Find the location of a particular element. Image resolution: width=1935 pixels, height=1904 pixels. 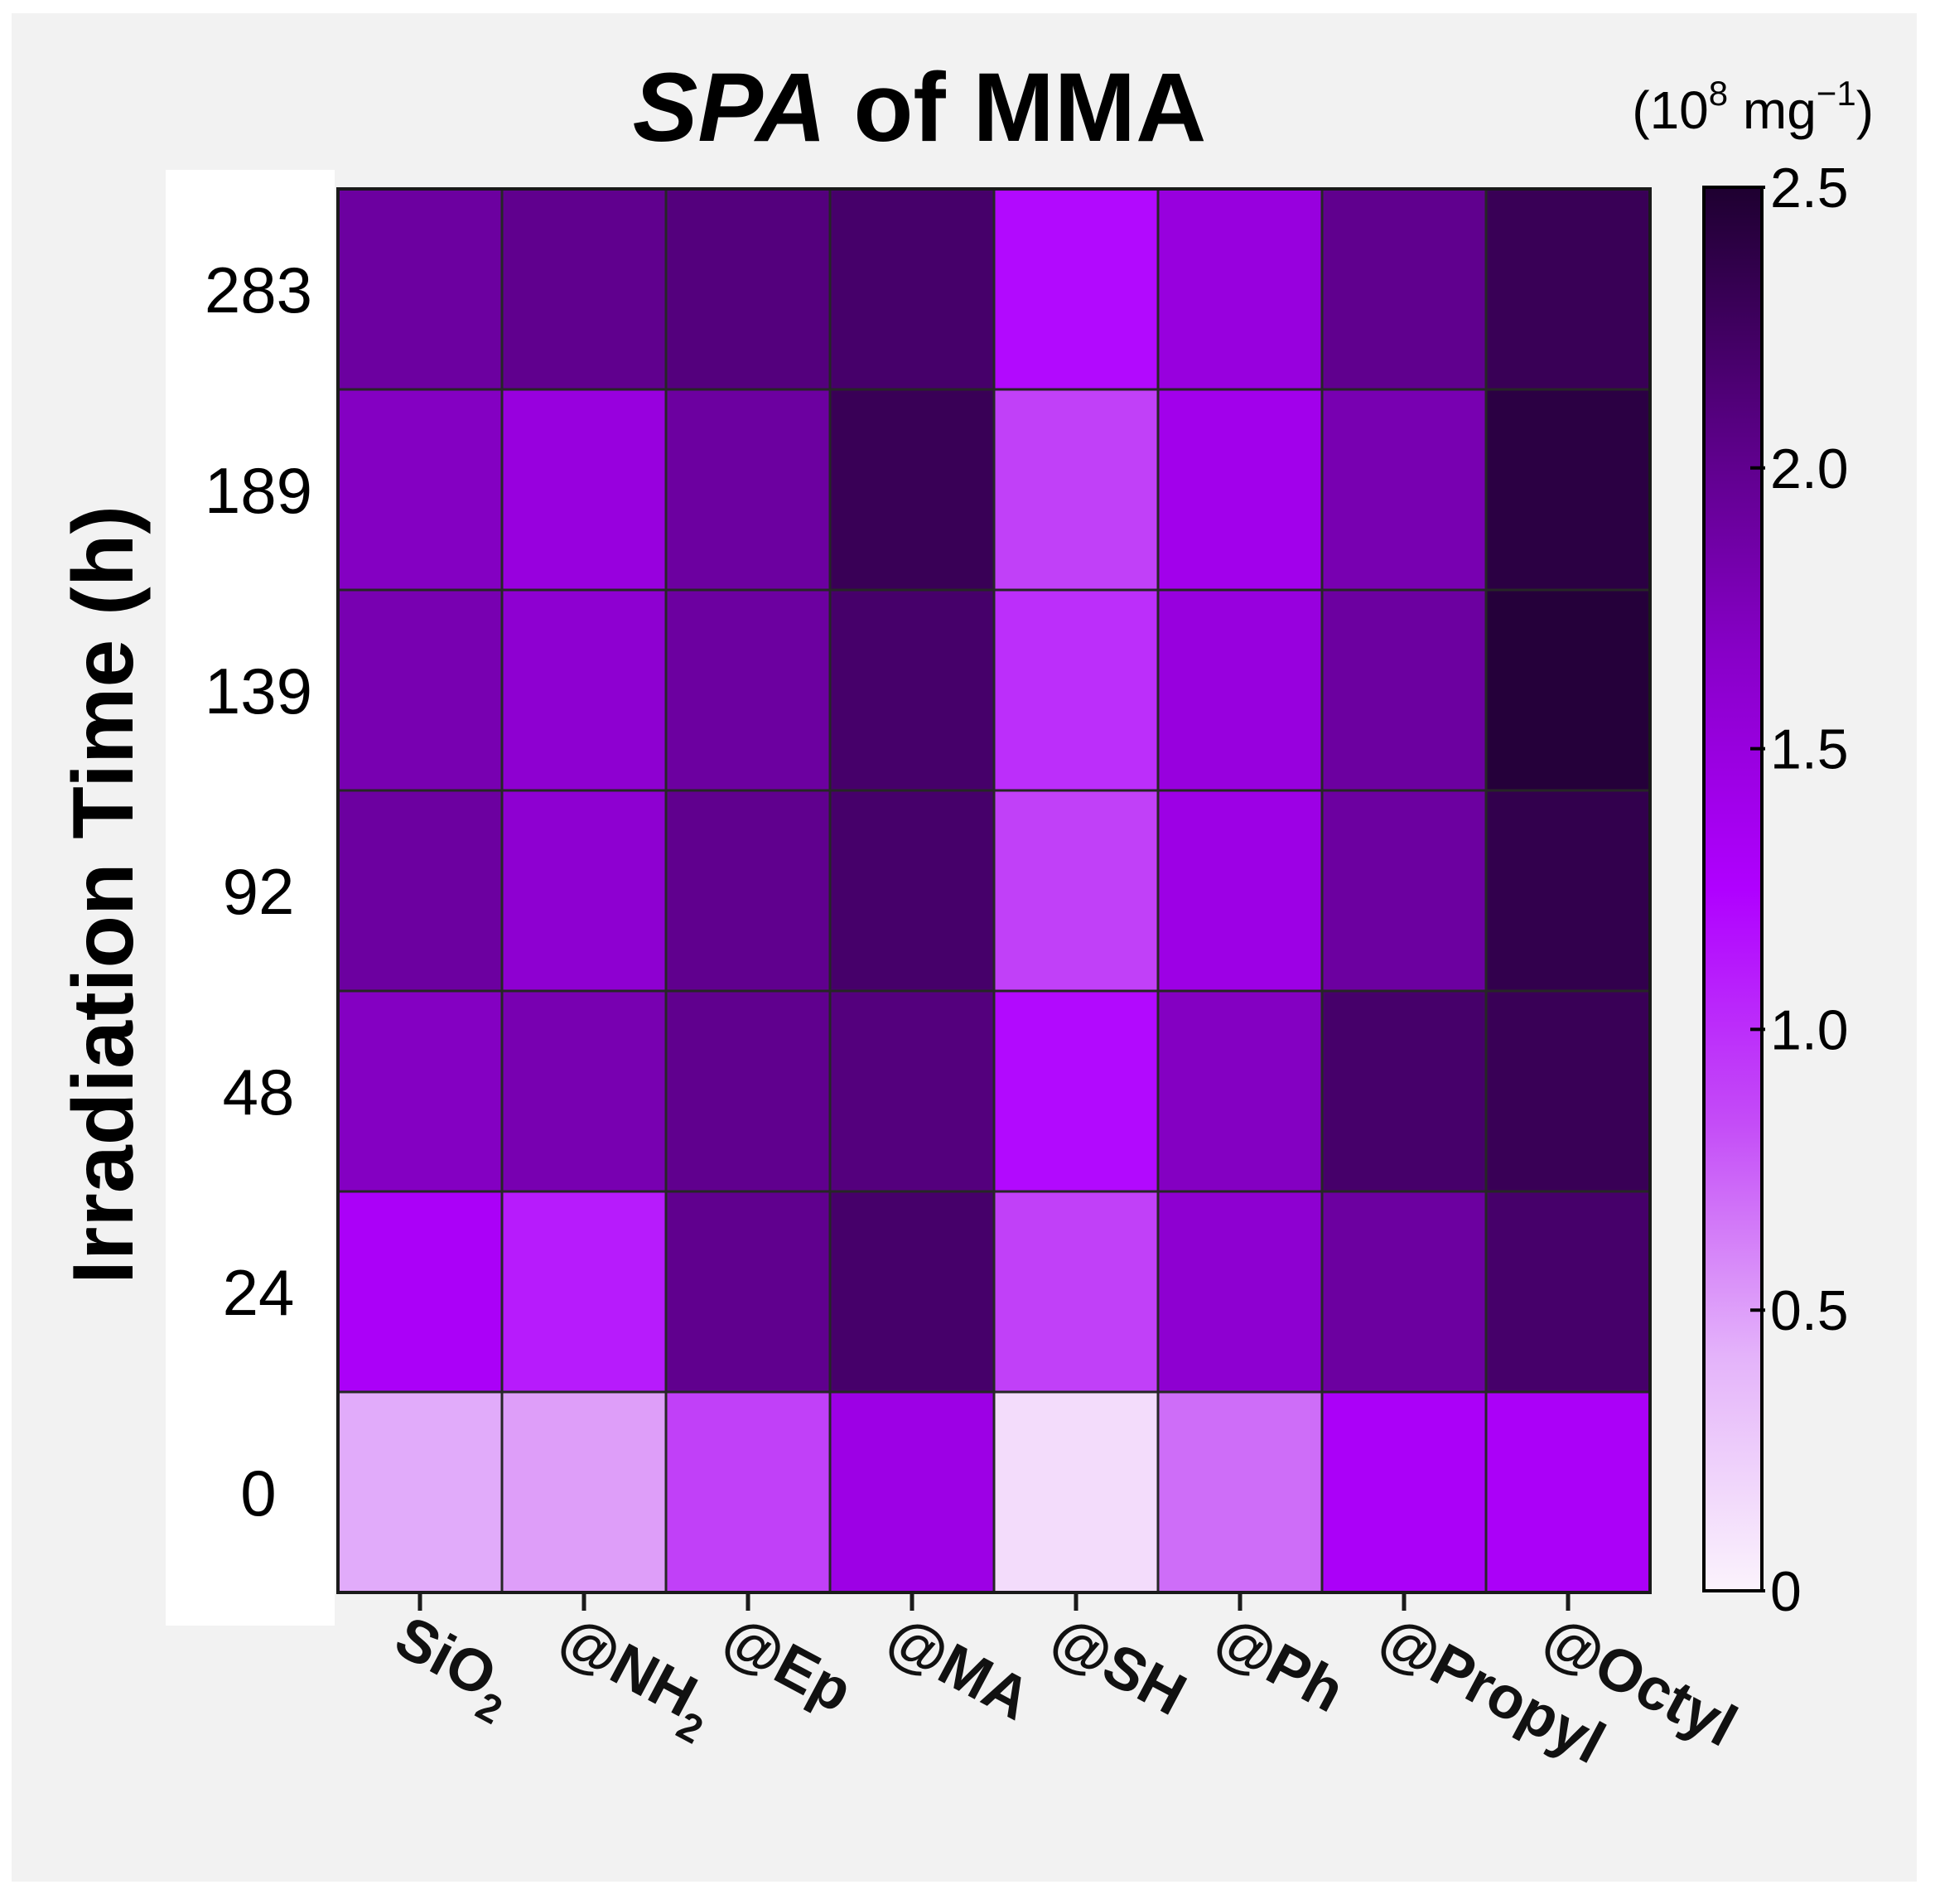

ylabel-panel is located at coordinates (250, 898).